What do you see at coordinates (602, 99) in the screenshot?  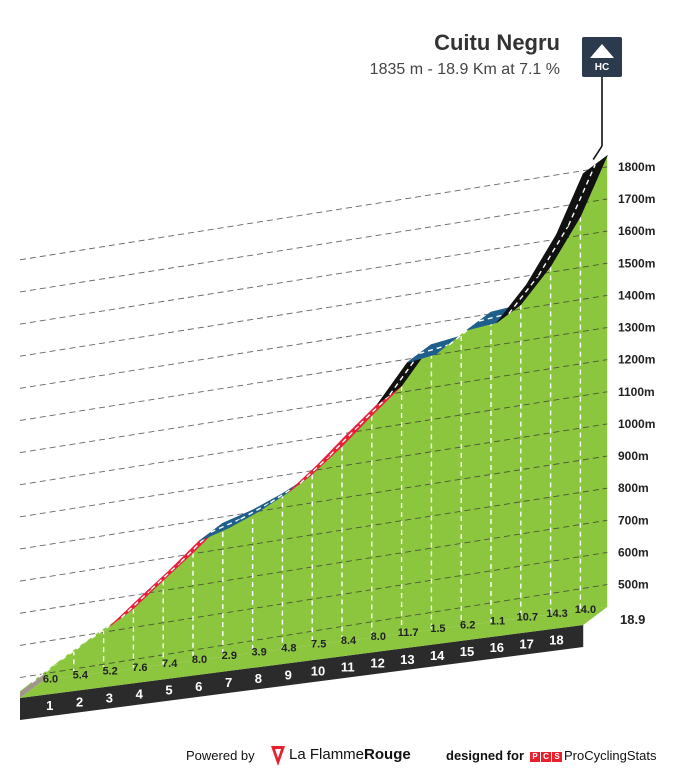 I see `badge-layer: HC` at bounding box center [602, 99].